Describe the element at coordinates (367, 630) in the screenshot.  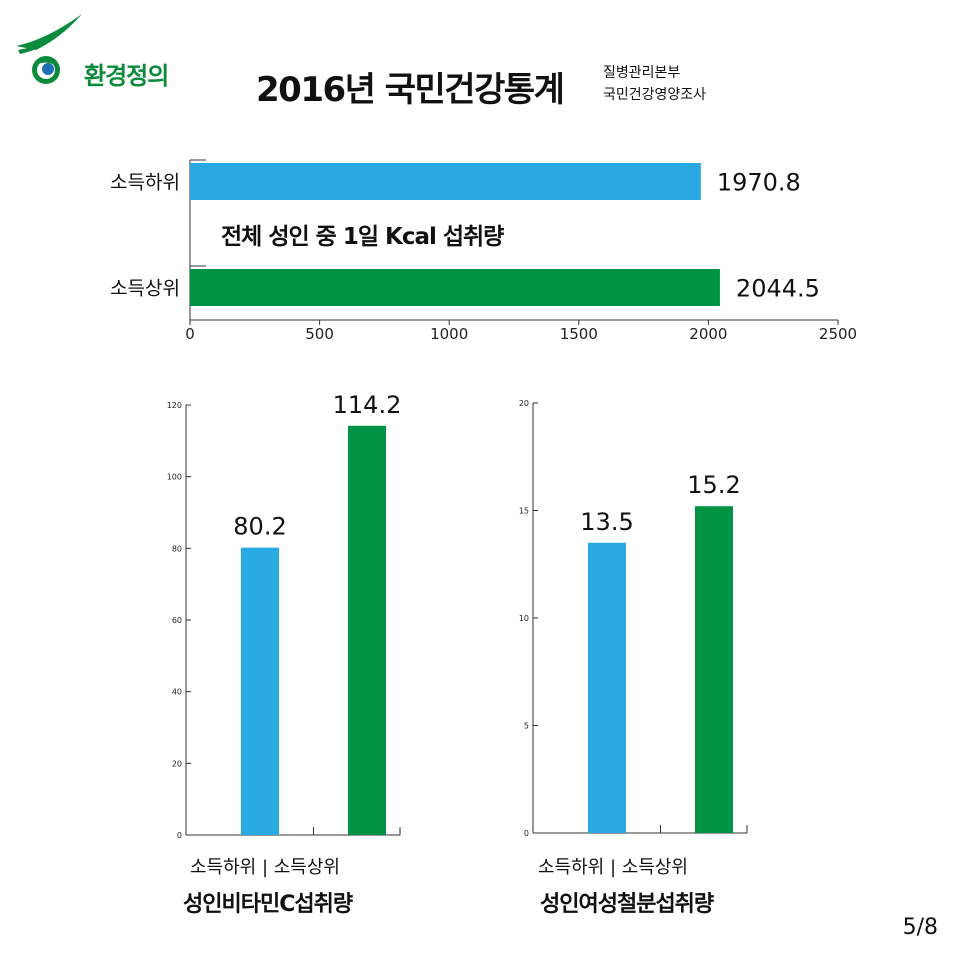
I see `vitc-bar-high` at that location.